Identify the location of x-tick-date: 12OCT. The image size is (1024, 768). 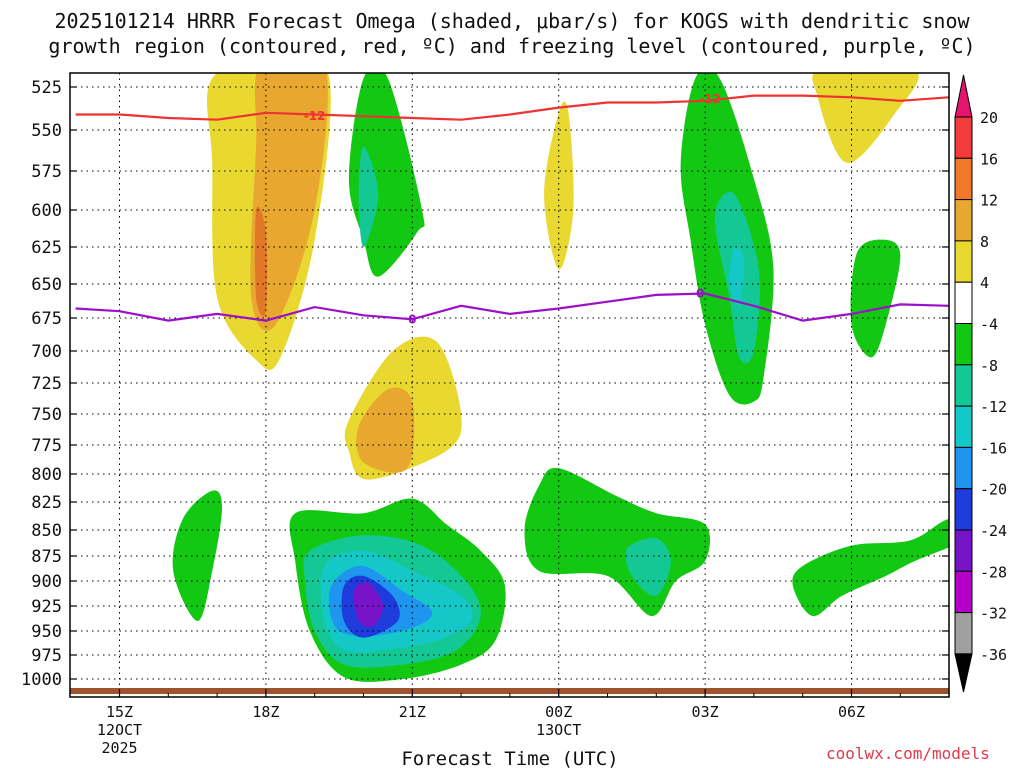
(119, 730).